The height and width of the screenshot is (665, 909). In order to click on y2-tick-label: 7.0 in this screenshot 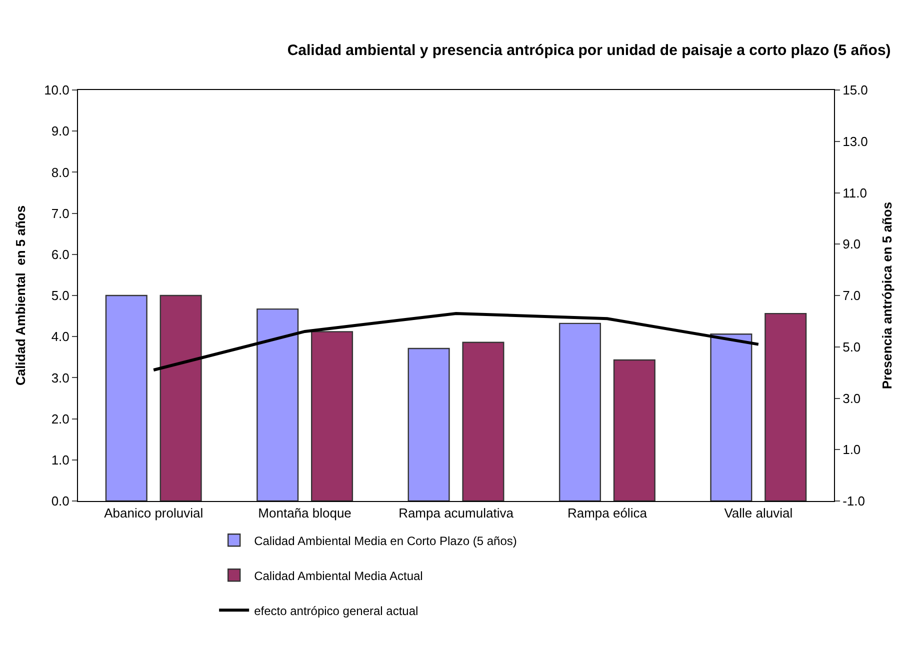, I will do `click(851, 296)`.